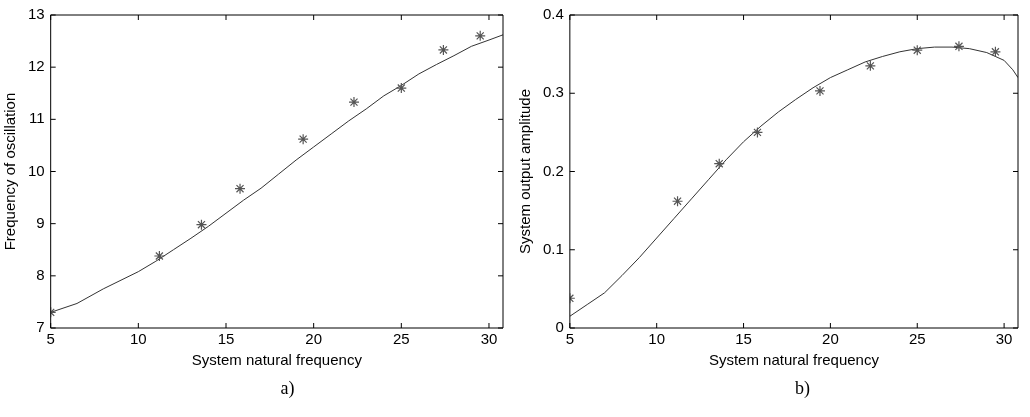 This screenshot has height=417, width=1030. Describe the element at coordinates (36, 66) in the screenshot. I see `y-tick-label: 12` at that location.